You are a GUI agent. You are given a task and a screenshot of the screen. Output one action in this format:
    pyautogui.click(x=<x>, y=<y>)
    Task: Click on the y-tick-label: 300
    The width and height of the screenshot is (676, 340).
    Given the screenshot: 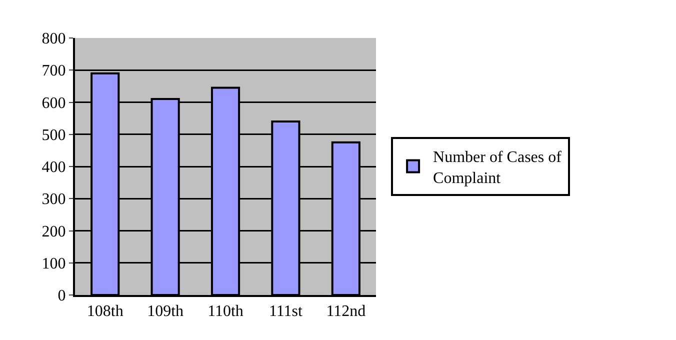 What is the action you would take?
    pyautogui.click(x=54, y=199)
    